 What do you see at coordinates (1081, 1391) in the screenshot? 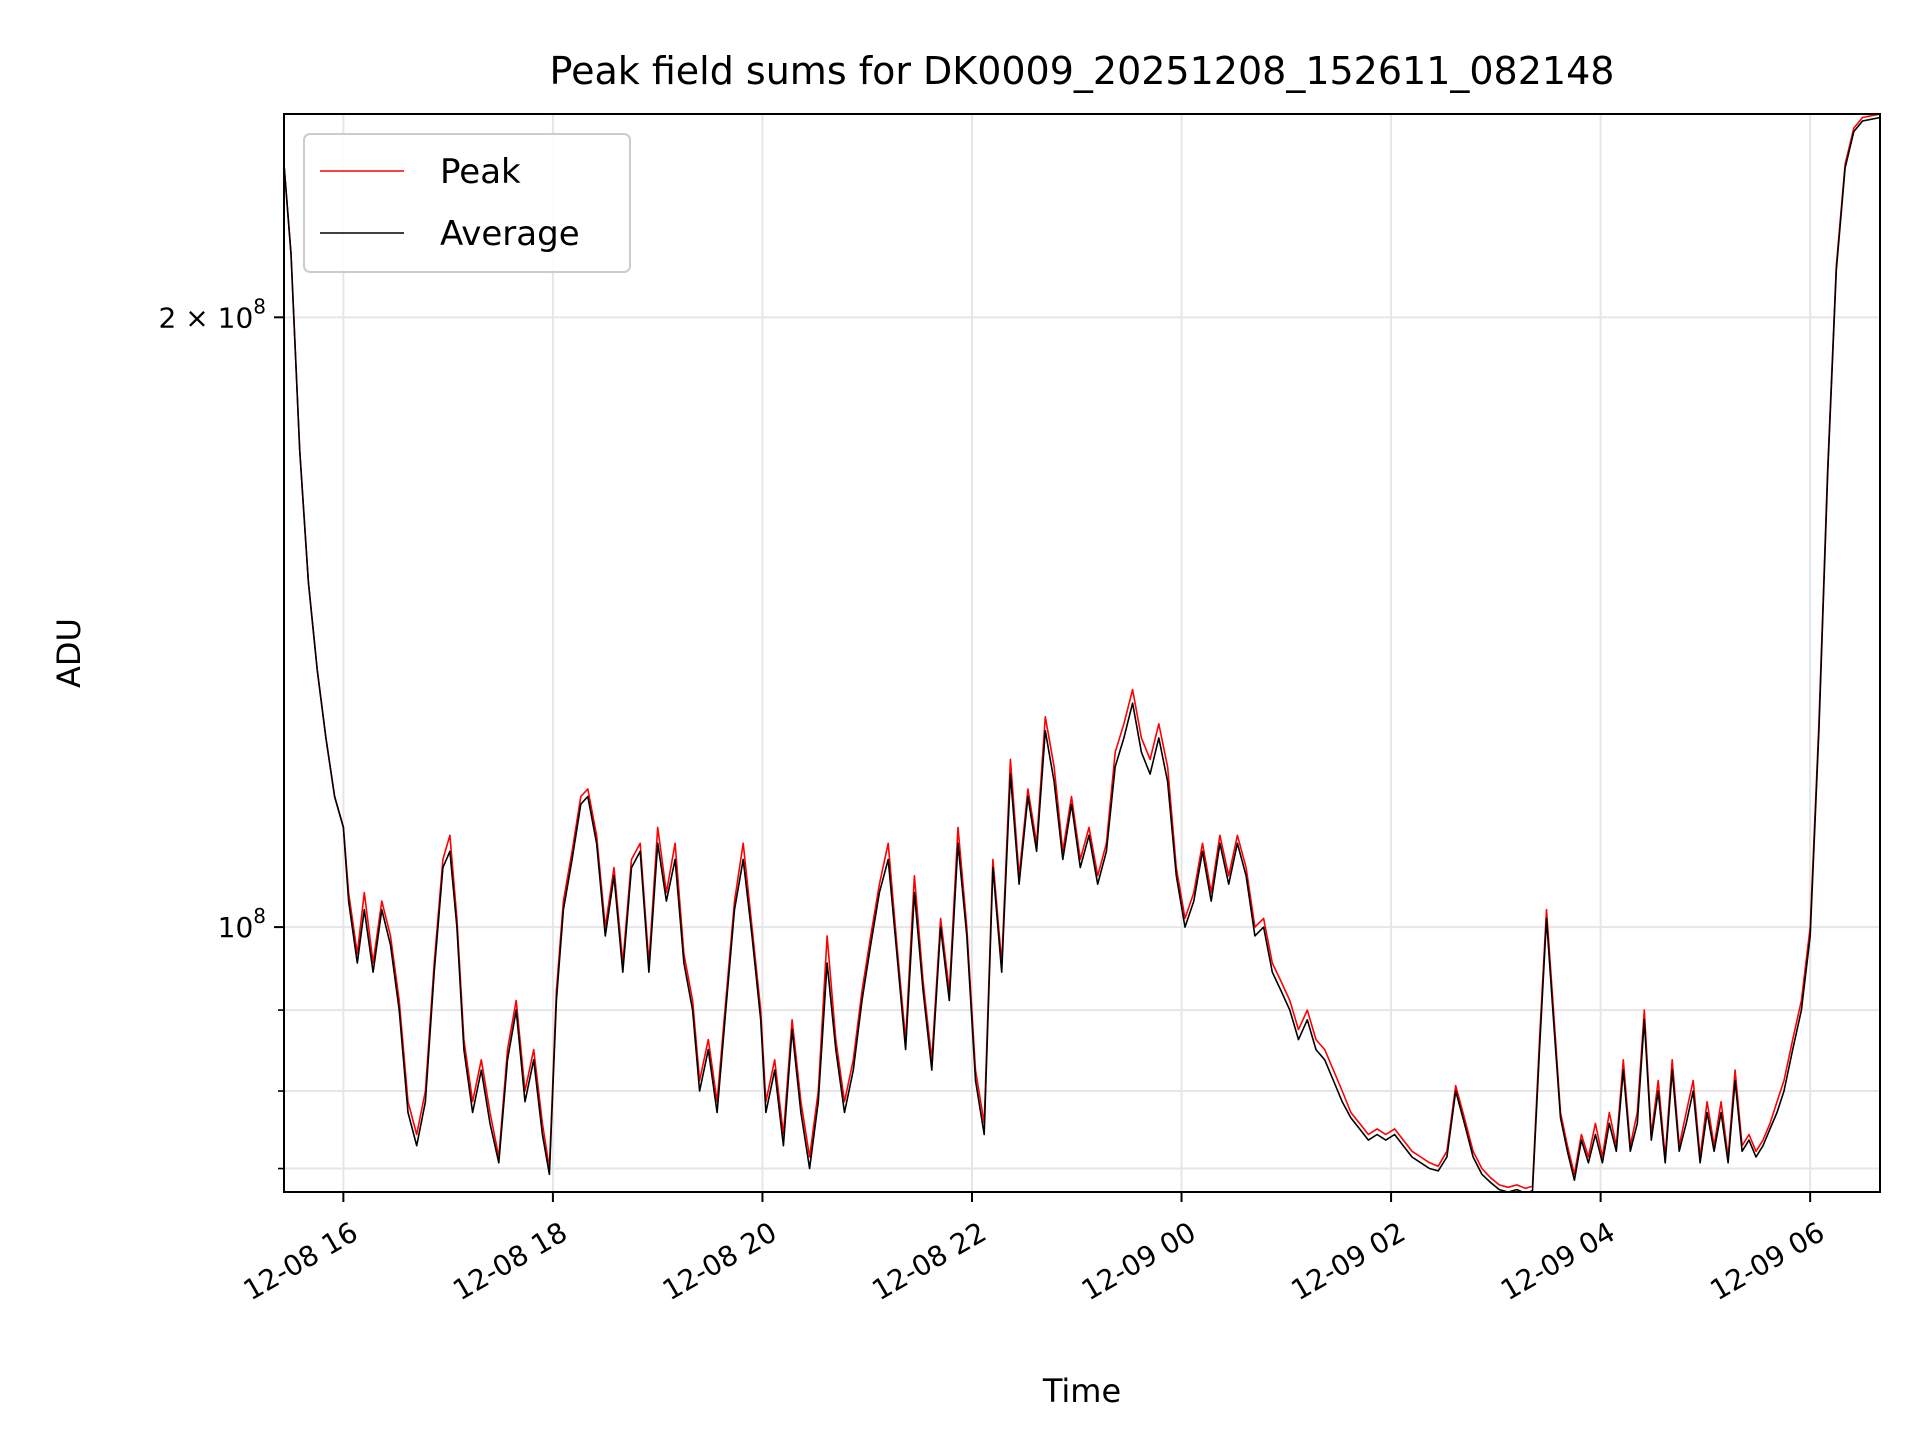
I see `x-axis-label: Time` at bounding box center [1081, 1391].